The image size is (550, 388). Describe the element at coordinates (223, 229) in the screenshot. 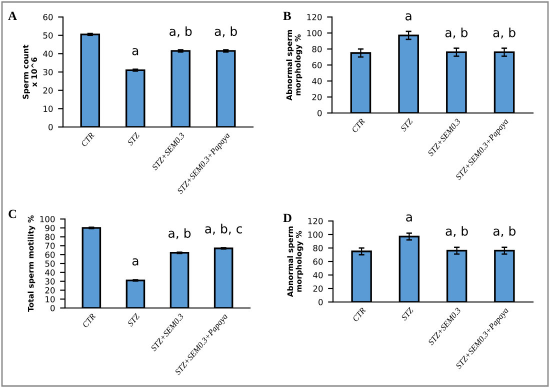

I see `annotation: a, b, c` at that location.